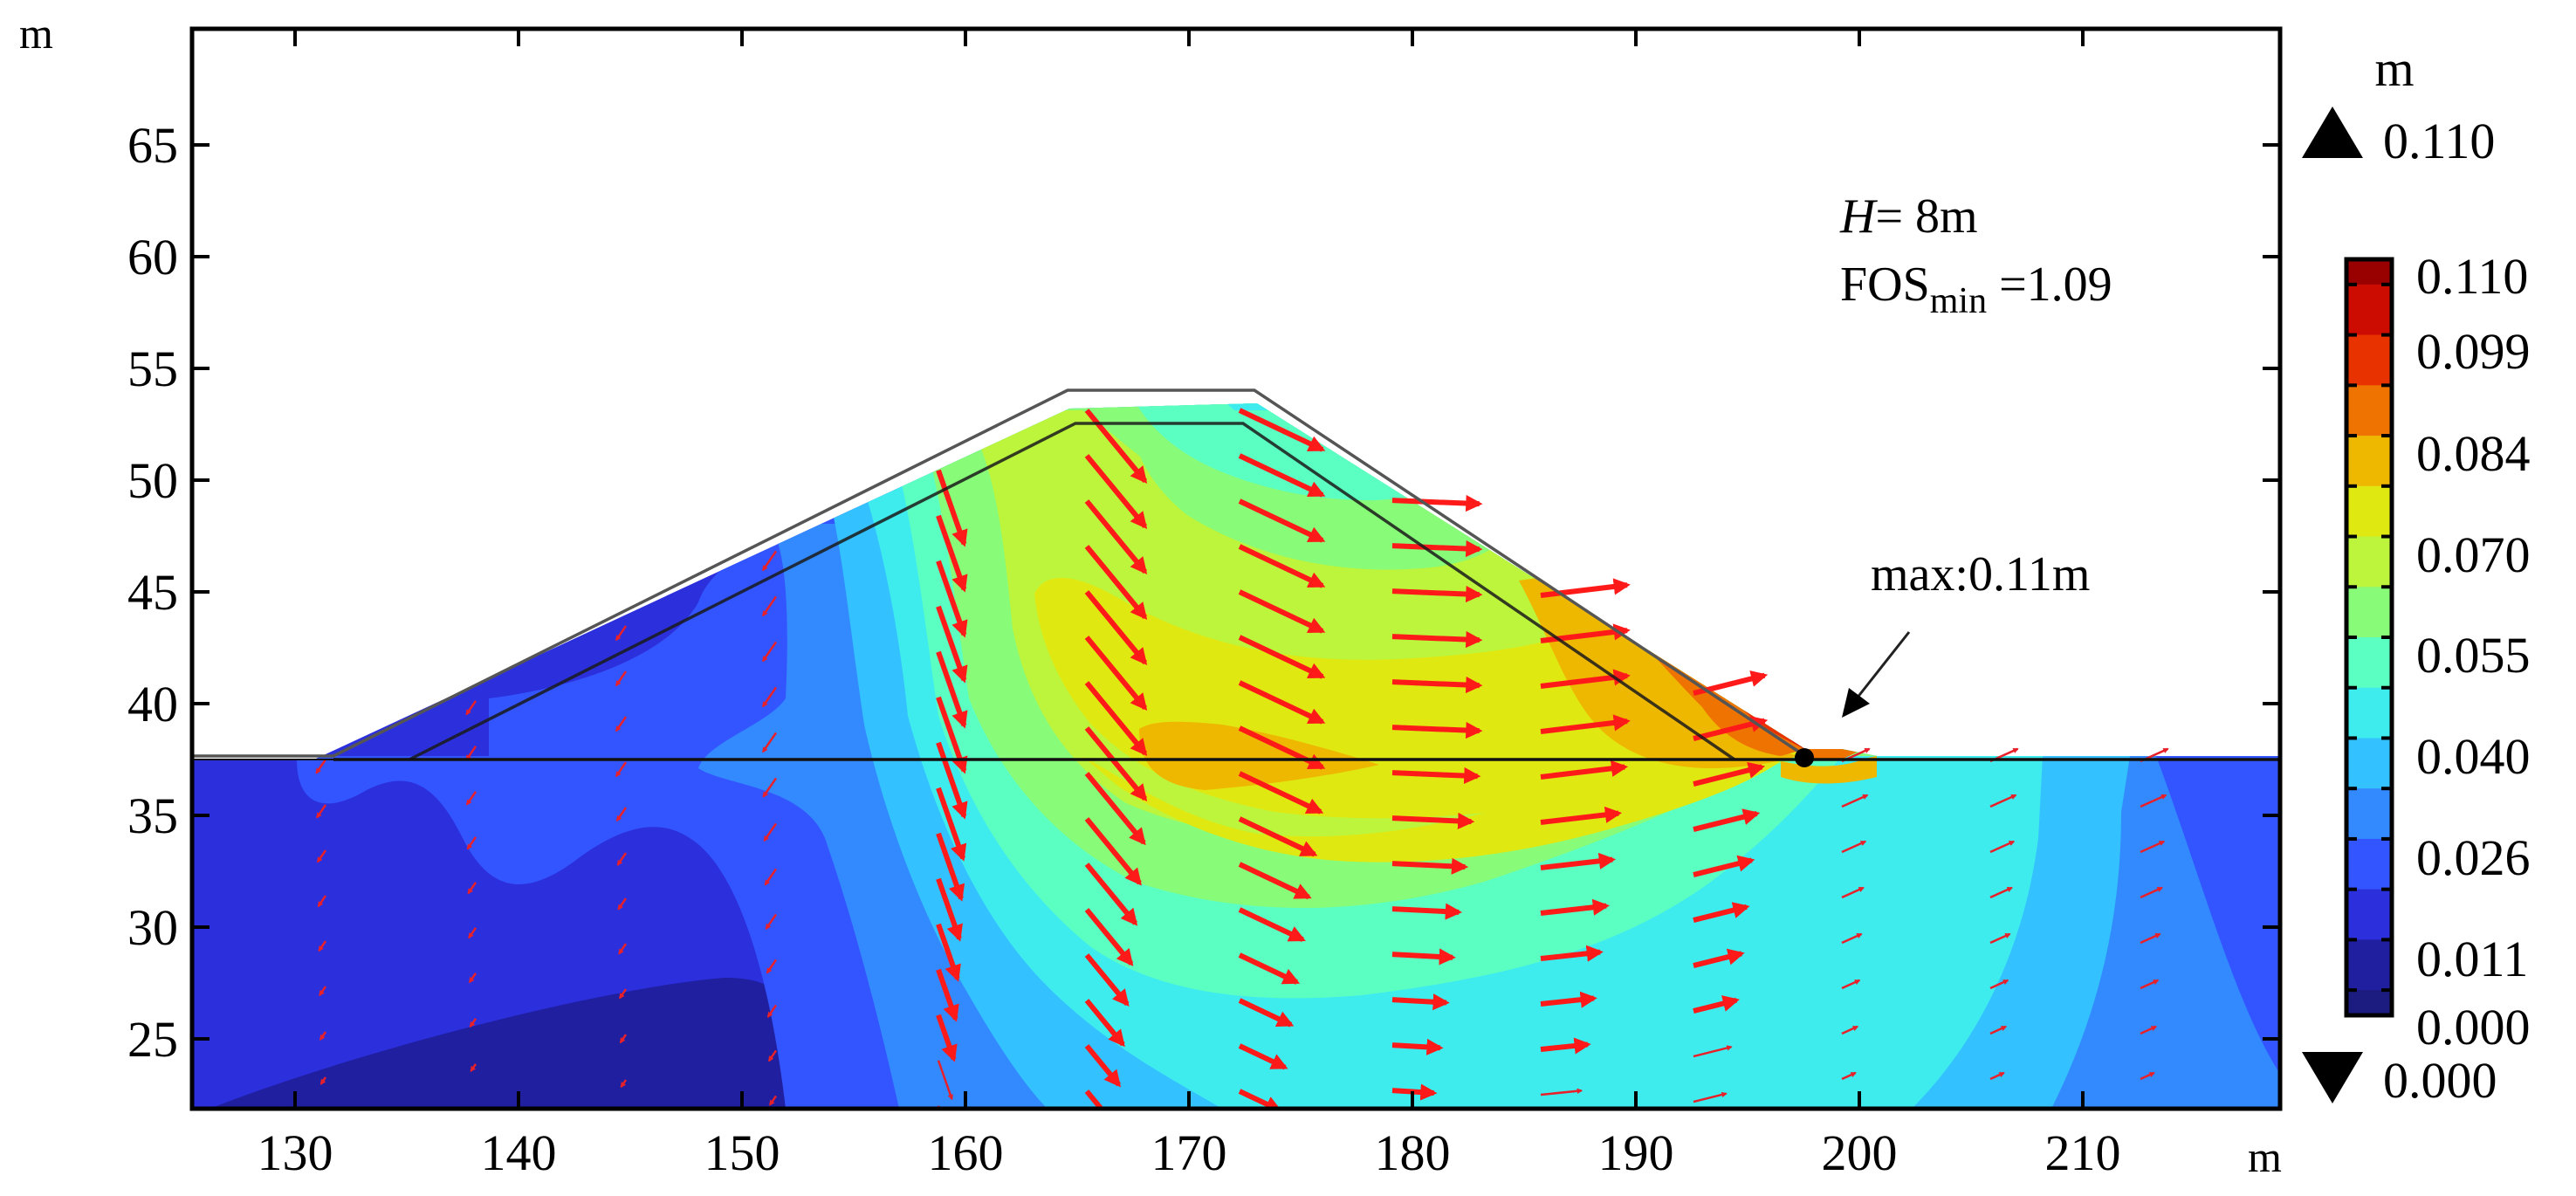  Describe the element at coordinates (2083, 1152) in the screenshot. I see `x-tick-label: 210` at that location.